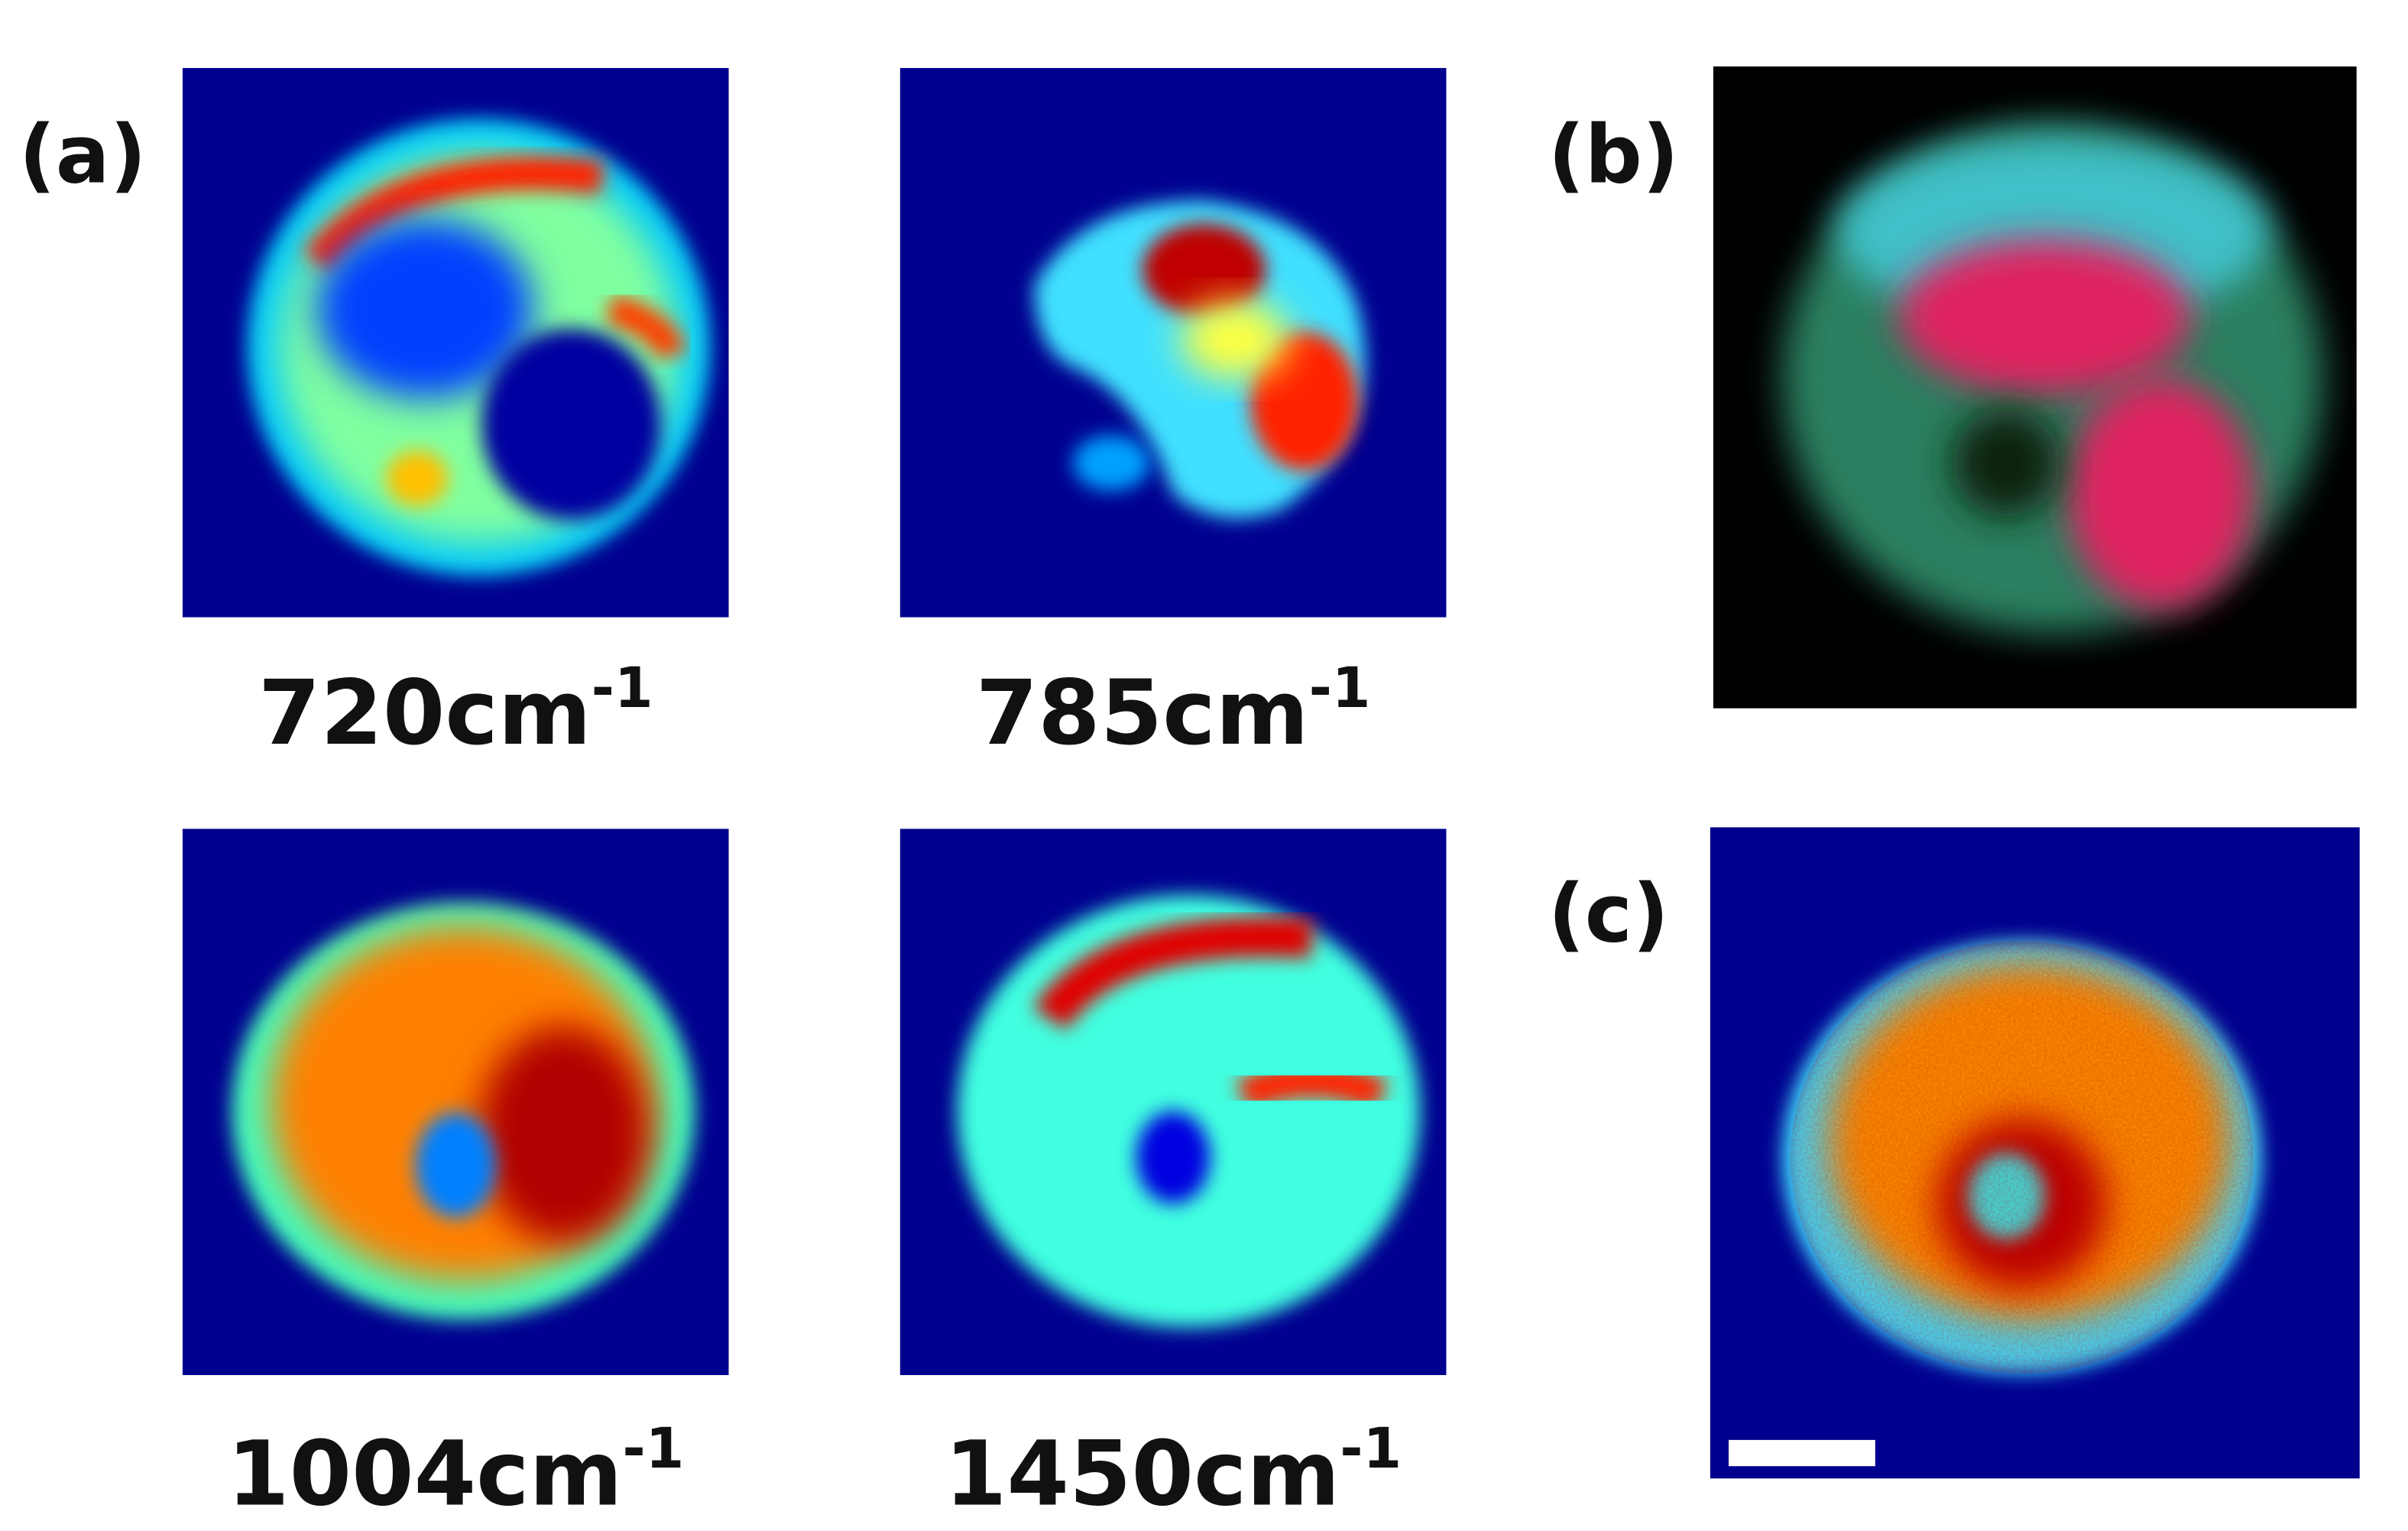 The width and height of the screenshot is (2408, 1531). I want to click on map-caption: 720cm-1, so click(456, 711).